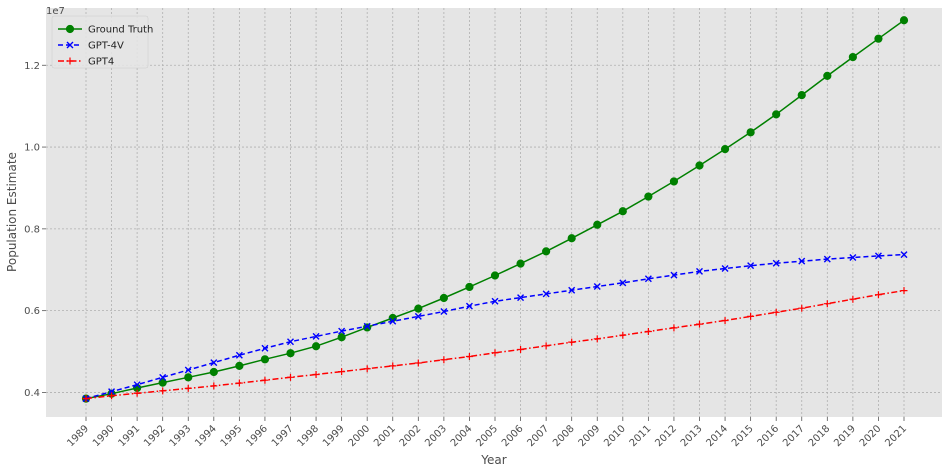 The height and width of the screenshot is (473, 952). Describe the element at coordinates (120, 30) in the screenshot. I see `legend-label: Ground Truth` at that location.